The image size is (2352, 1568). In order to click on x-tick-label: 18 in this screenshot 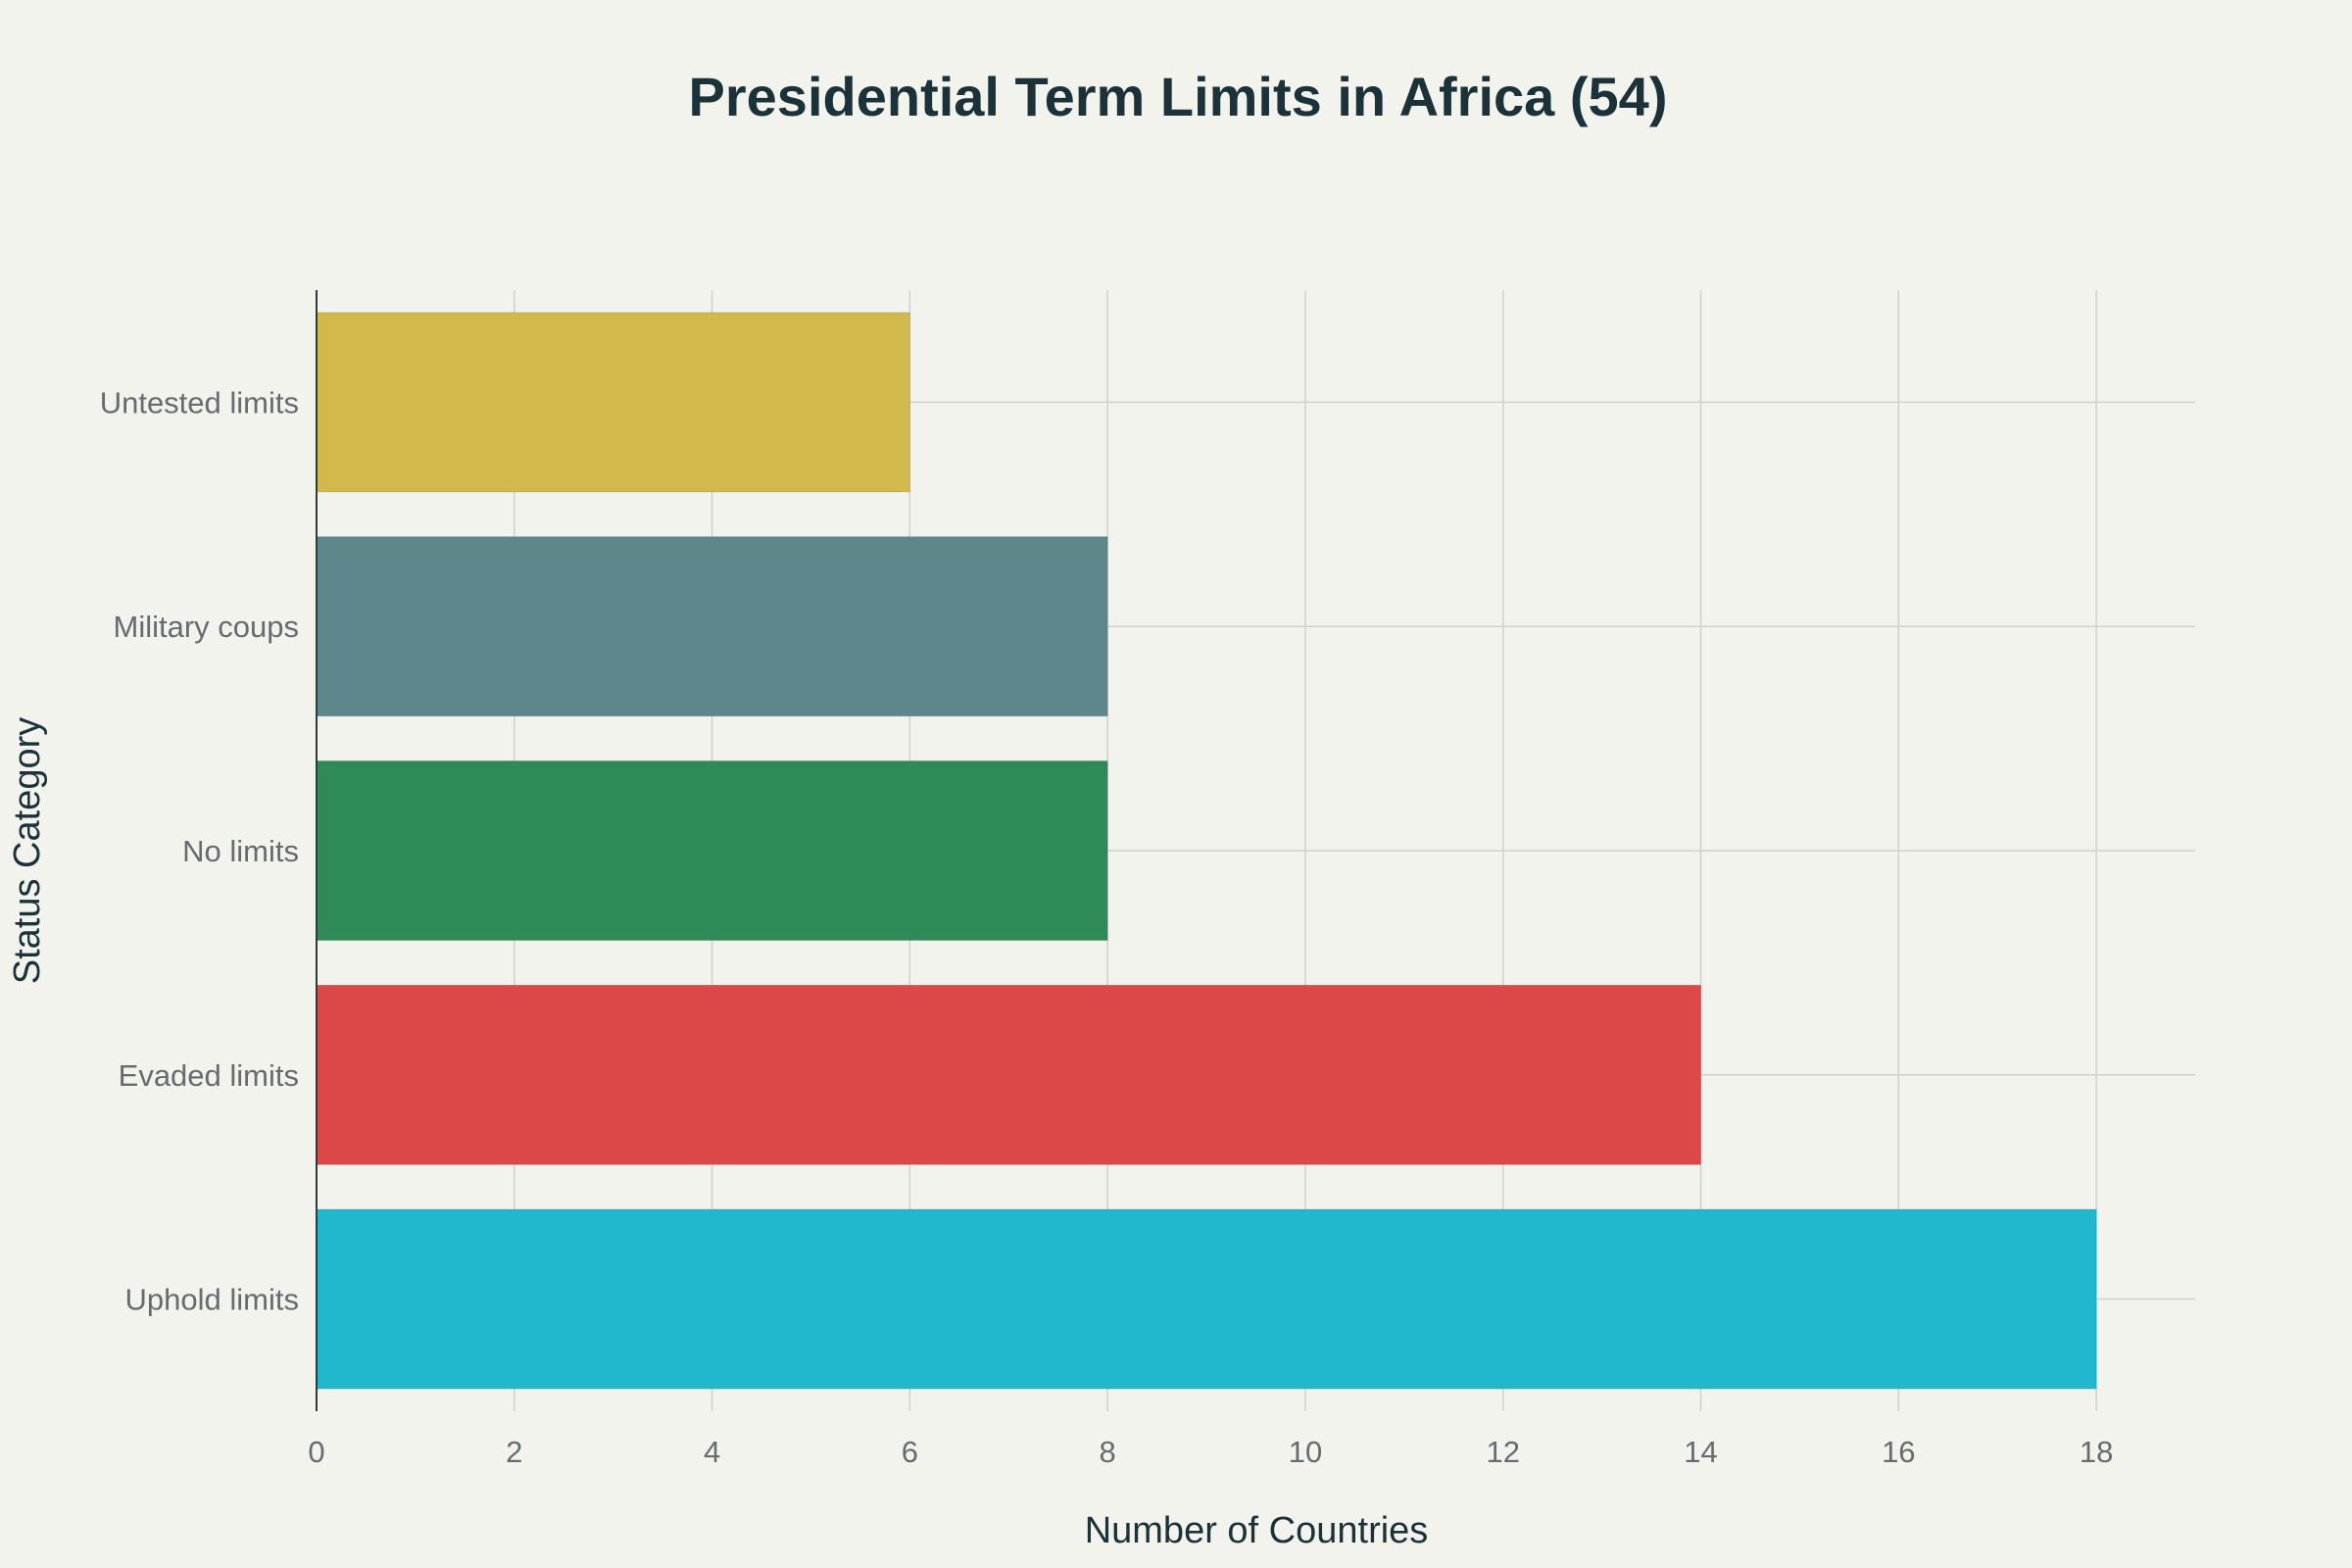, I will do `click(2096, 1452)`.